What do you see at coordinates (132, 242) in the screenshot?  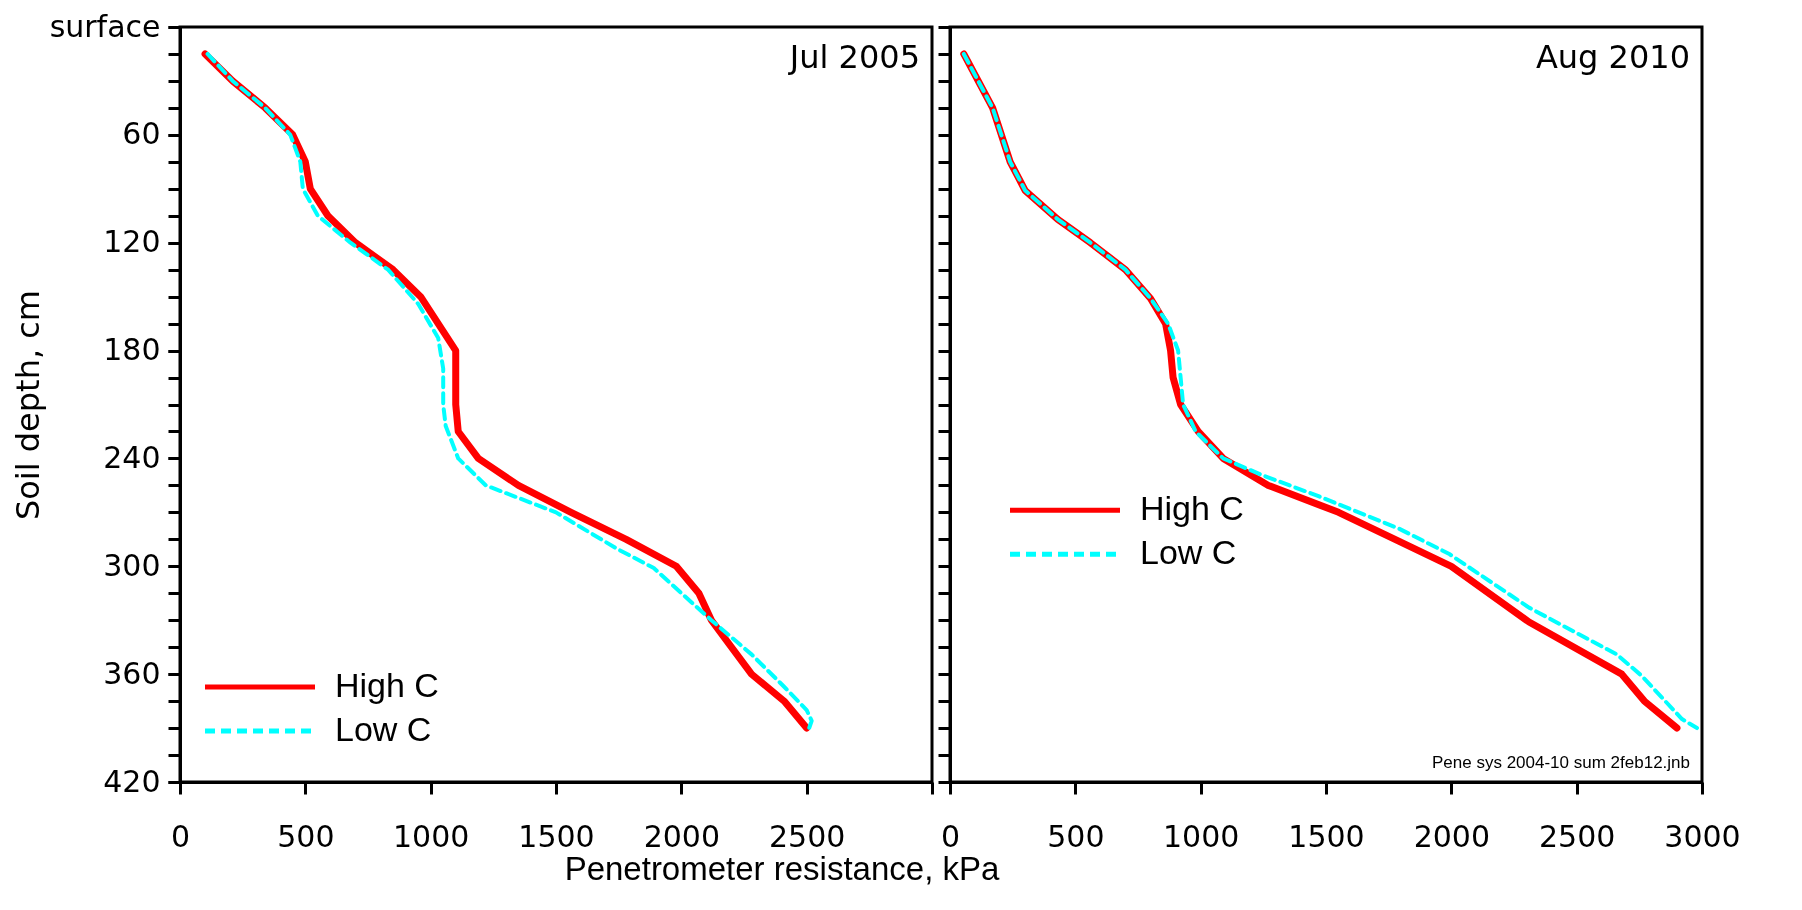 I see `y-tick-label: 120` at bounding box center [132, 242].